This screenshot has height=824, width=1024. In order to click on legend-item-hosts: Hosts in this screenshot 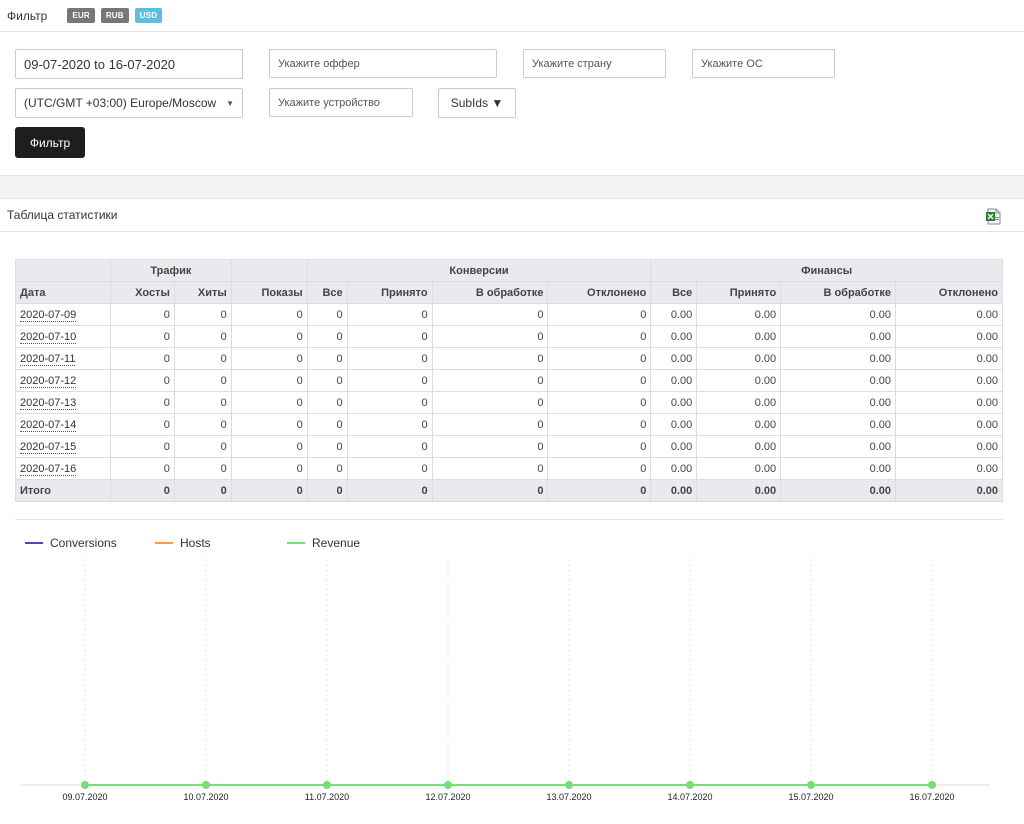, I will do `click(183, 543)`.